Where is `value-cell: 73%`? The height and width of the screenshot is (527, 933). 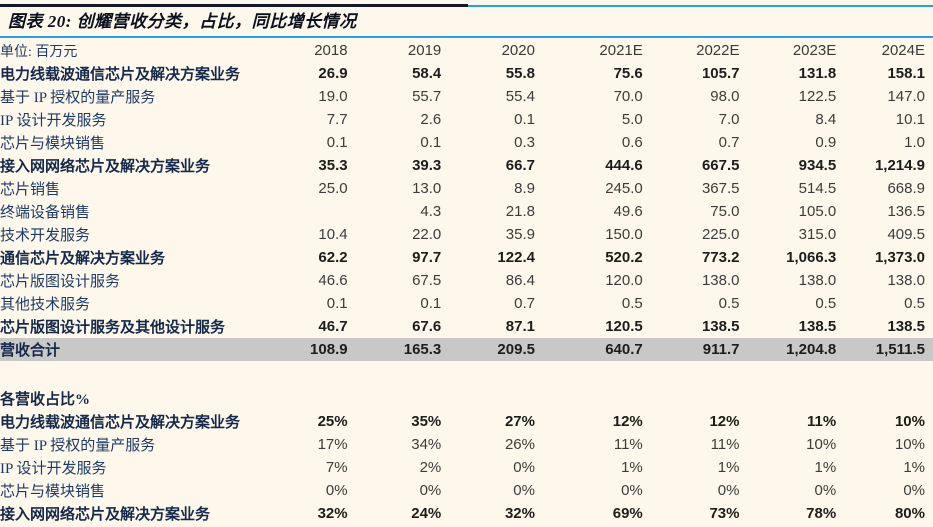
value-cell: 73% is located at coordinates (724, 514).